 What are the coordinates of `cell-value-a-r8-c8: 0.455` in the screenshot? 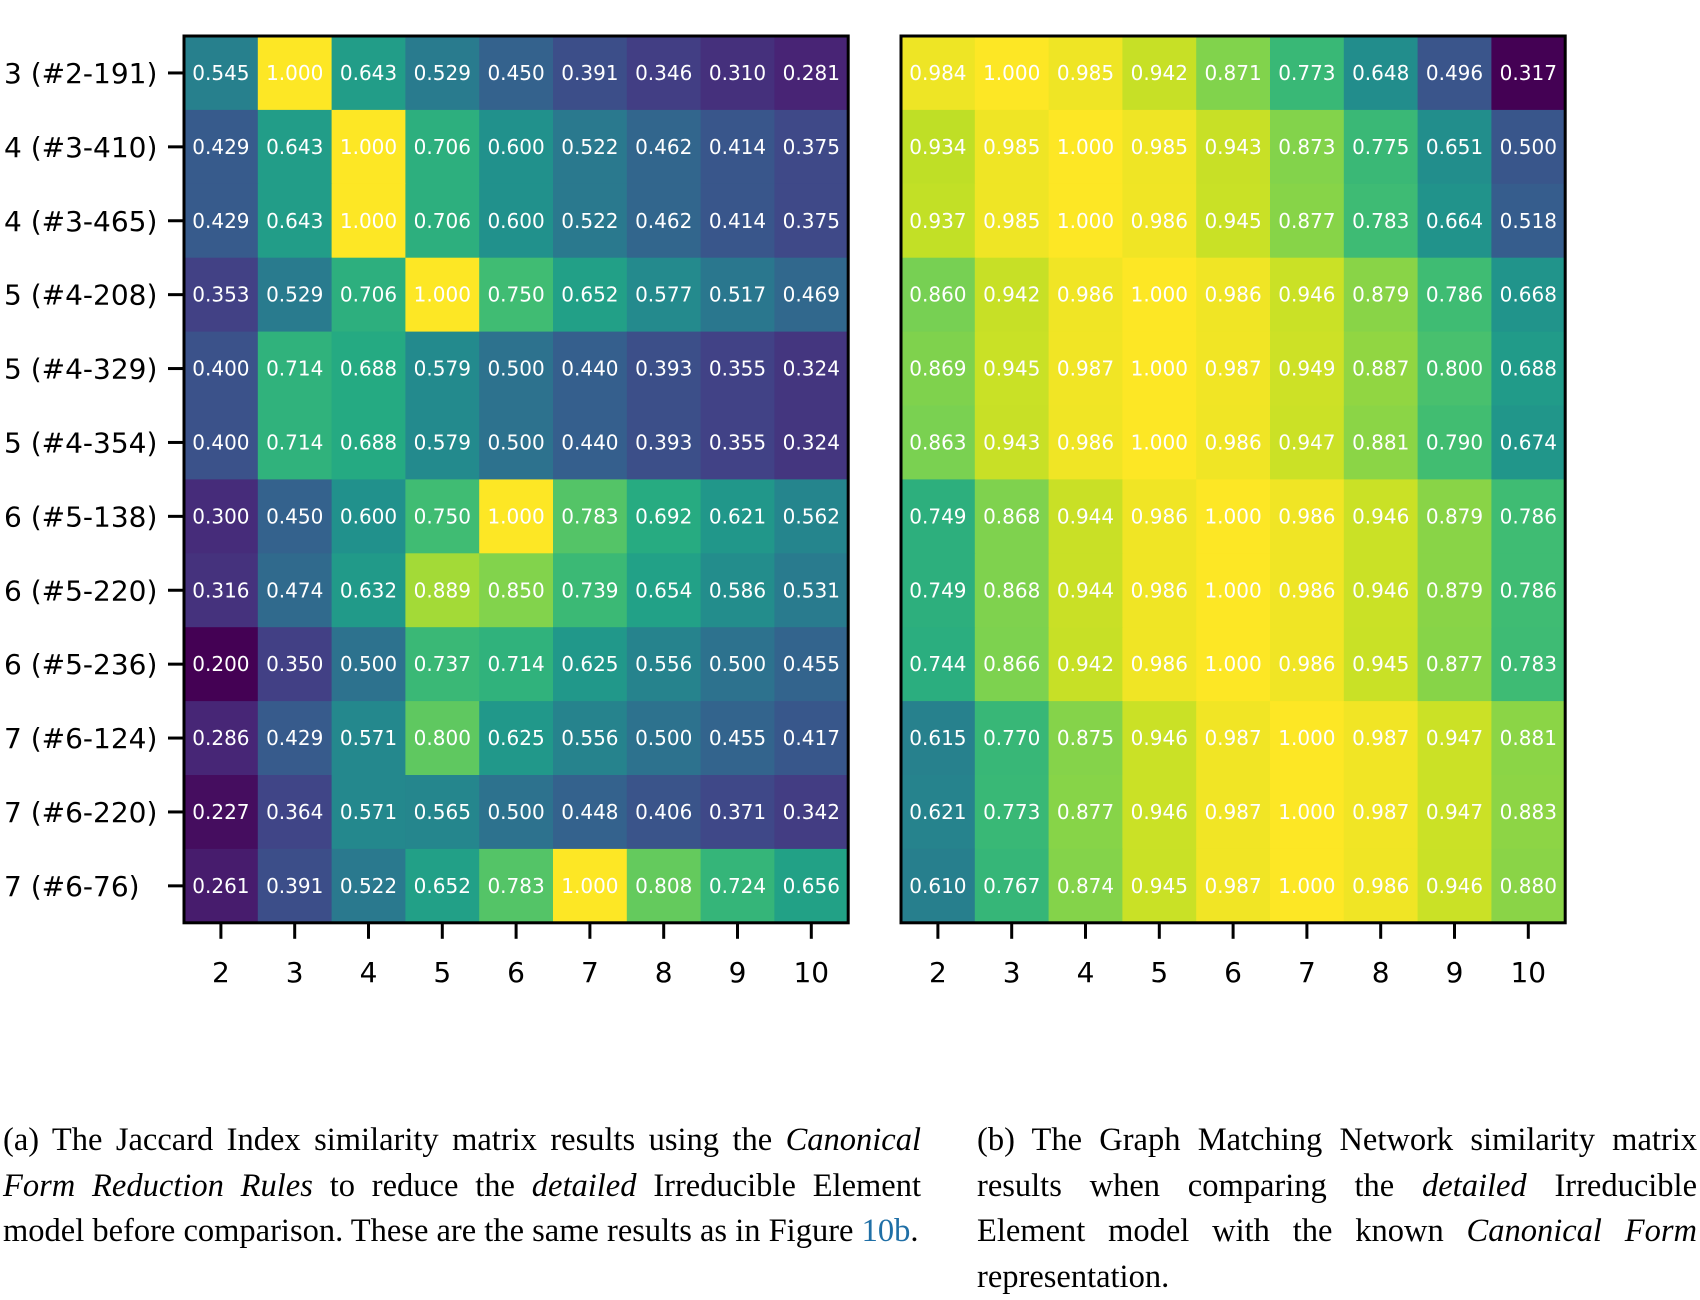 It's located at (811, 664).